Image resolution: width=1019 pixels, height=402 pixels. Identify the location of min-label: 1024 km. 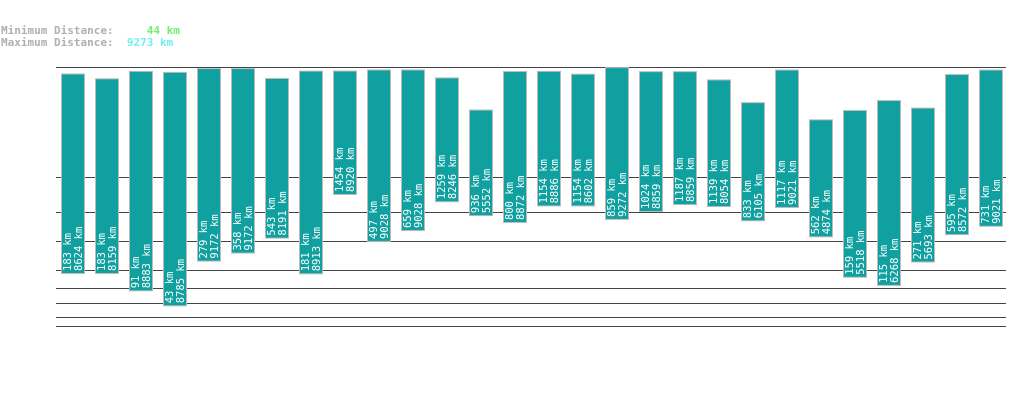
(646, 187).